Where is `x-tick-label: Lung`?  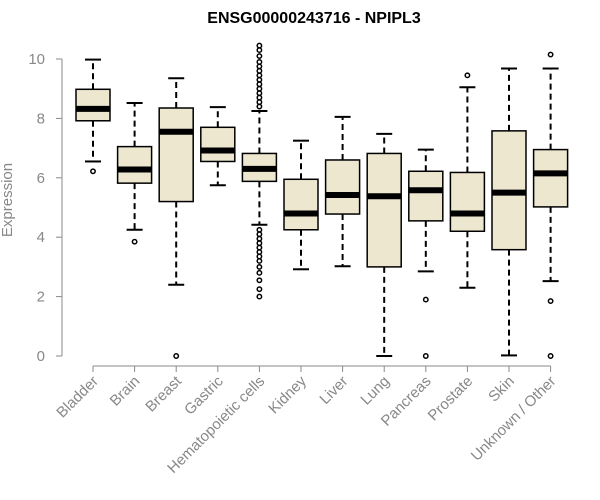
x-tick-label: Lung is located at coordinates (375, 391).